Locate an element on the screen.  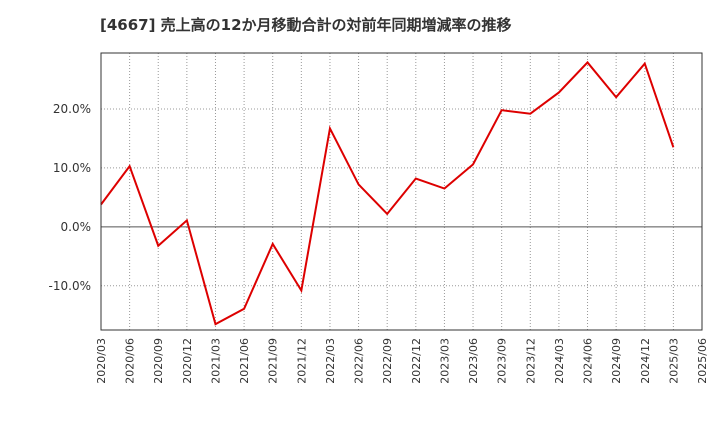
y-tick-label: -10.0% is located at coordinates (70, 286).